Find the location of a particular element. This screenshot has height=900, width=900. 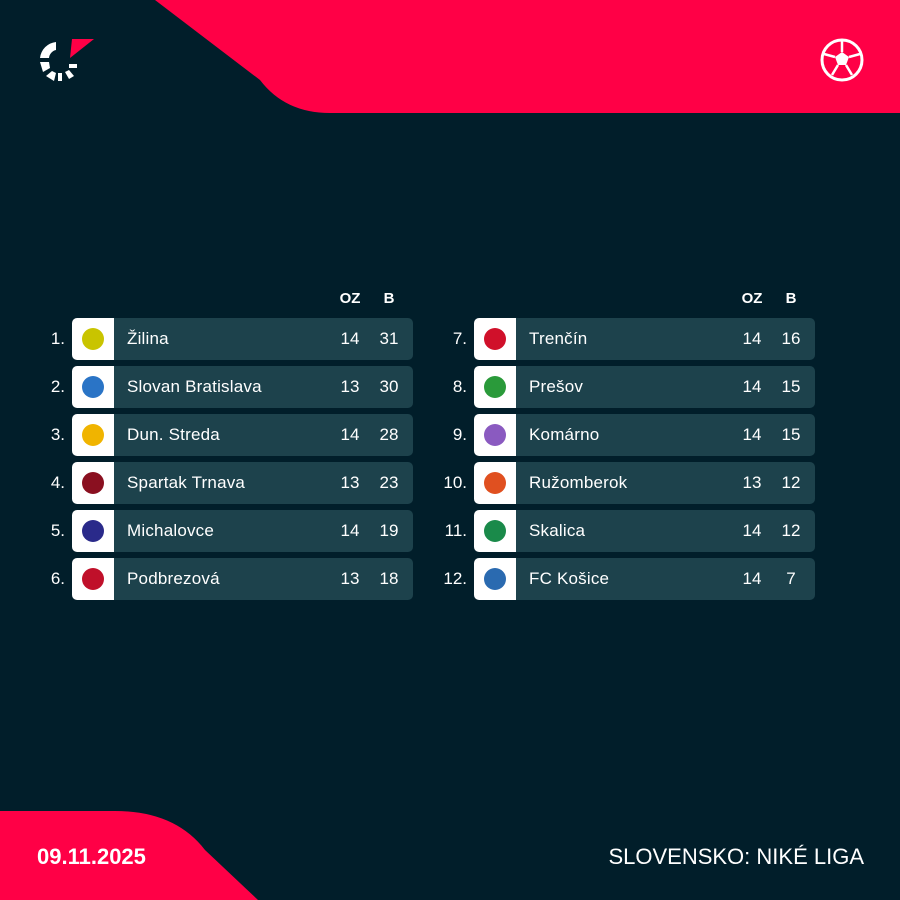

team-name: Prešov is located at coordinates (556, 386).